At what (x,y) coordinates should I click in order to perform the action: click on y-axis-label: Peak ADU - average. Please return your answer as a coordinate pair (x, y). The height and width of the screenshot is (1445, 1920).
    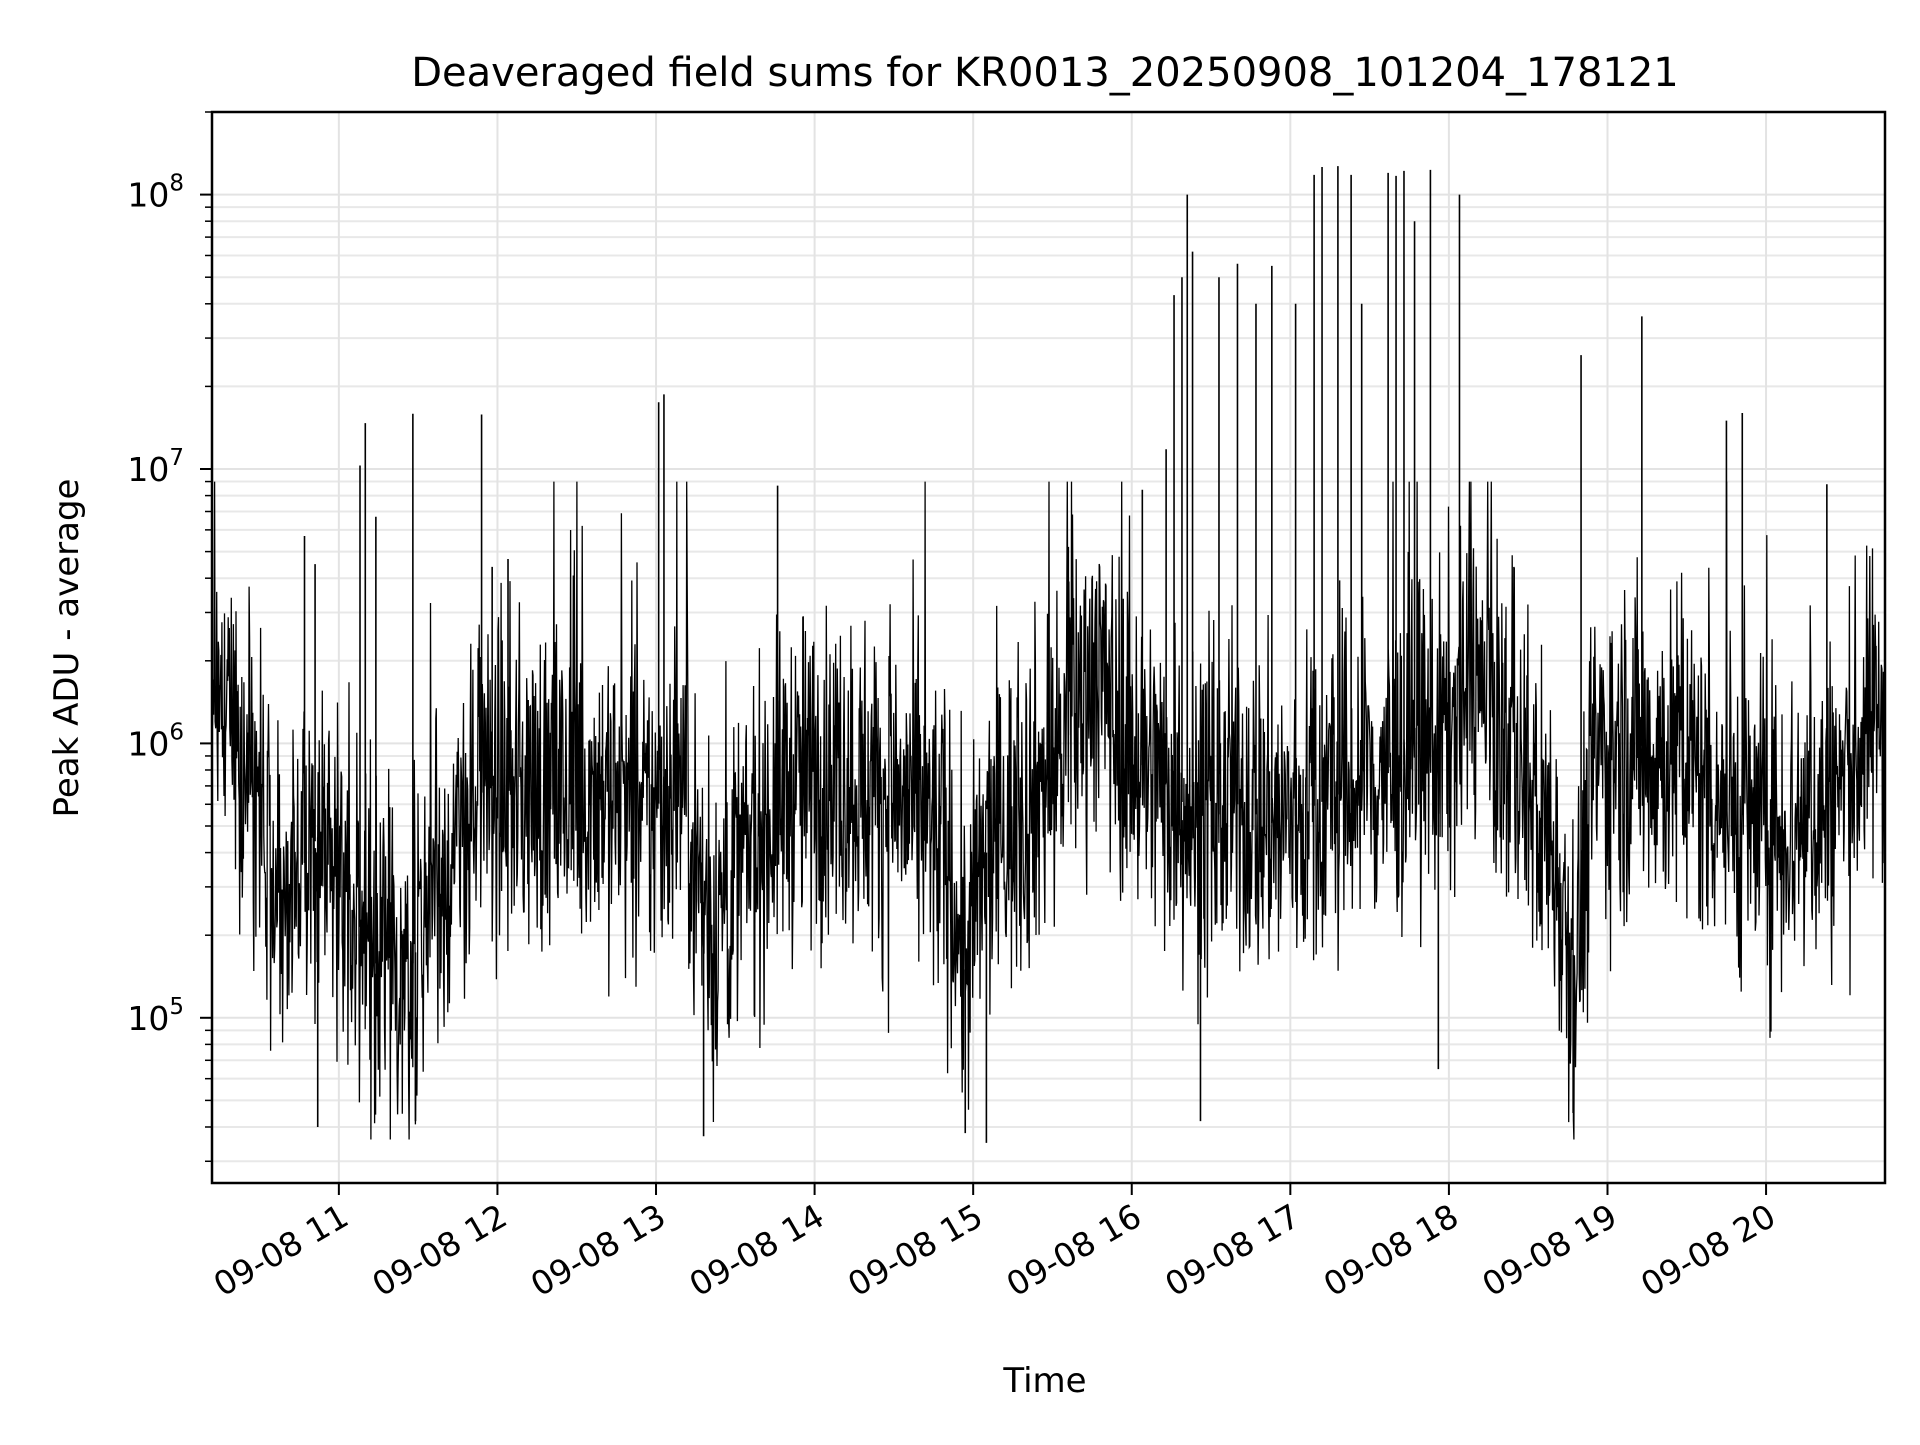
    Looking at the image, I should click on (67, 648).